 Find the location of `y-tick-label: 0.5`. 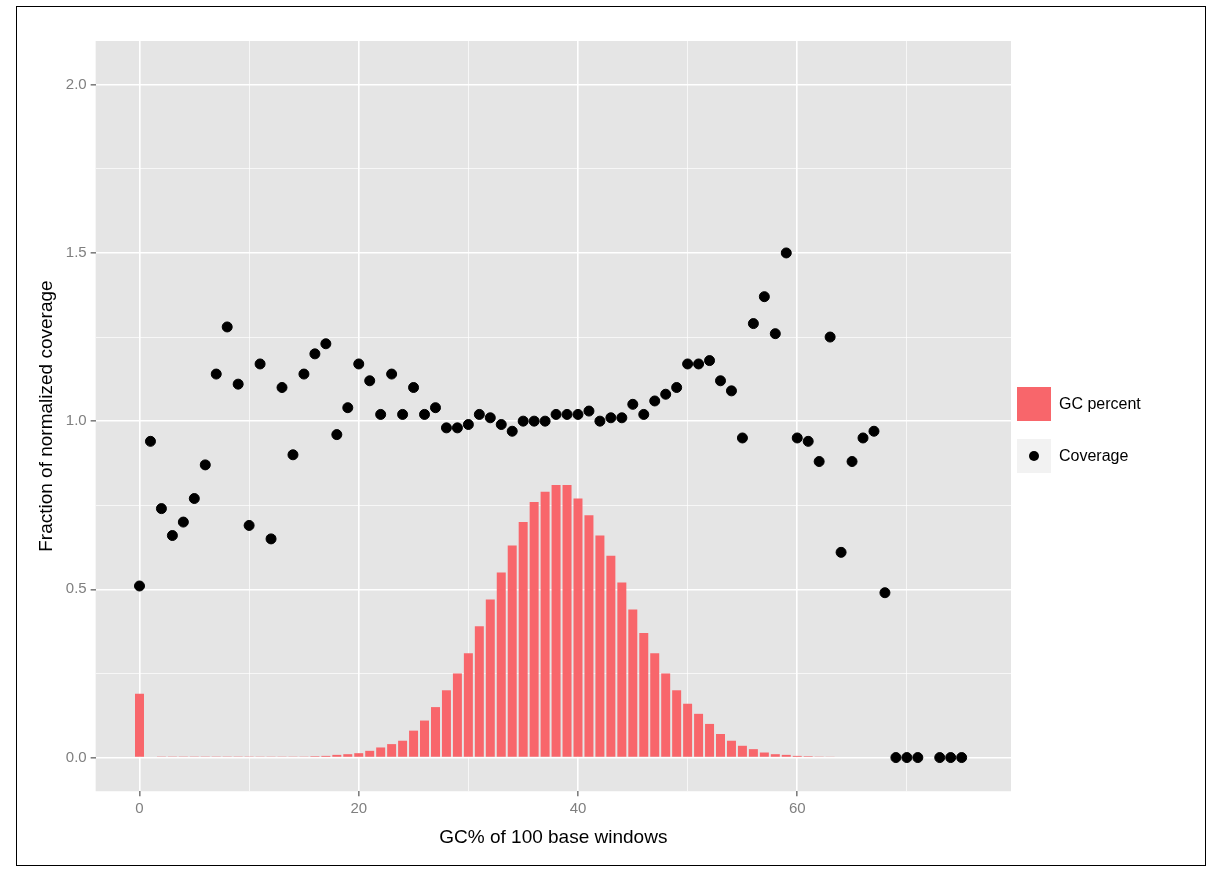

y-tick-label: 0.5 is located at coordinates (76, 588).